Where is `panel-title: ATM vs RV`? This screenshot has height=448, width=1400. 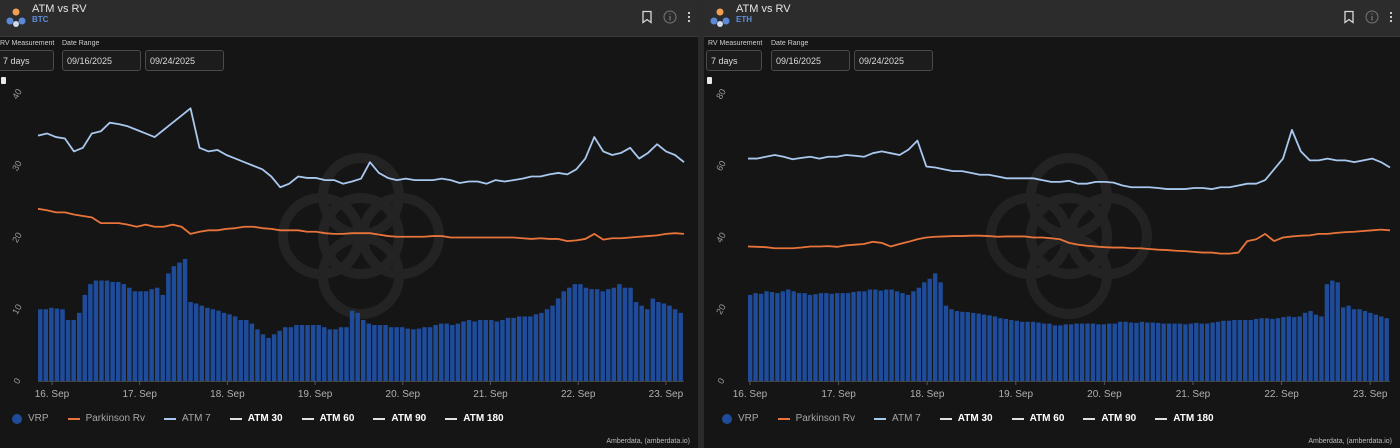 panel-title: ATM vs RV is located at coordinates (59, 9).